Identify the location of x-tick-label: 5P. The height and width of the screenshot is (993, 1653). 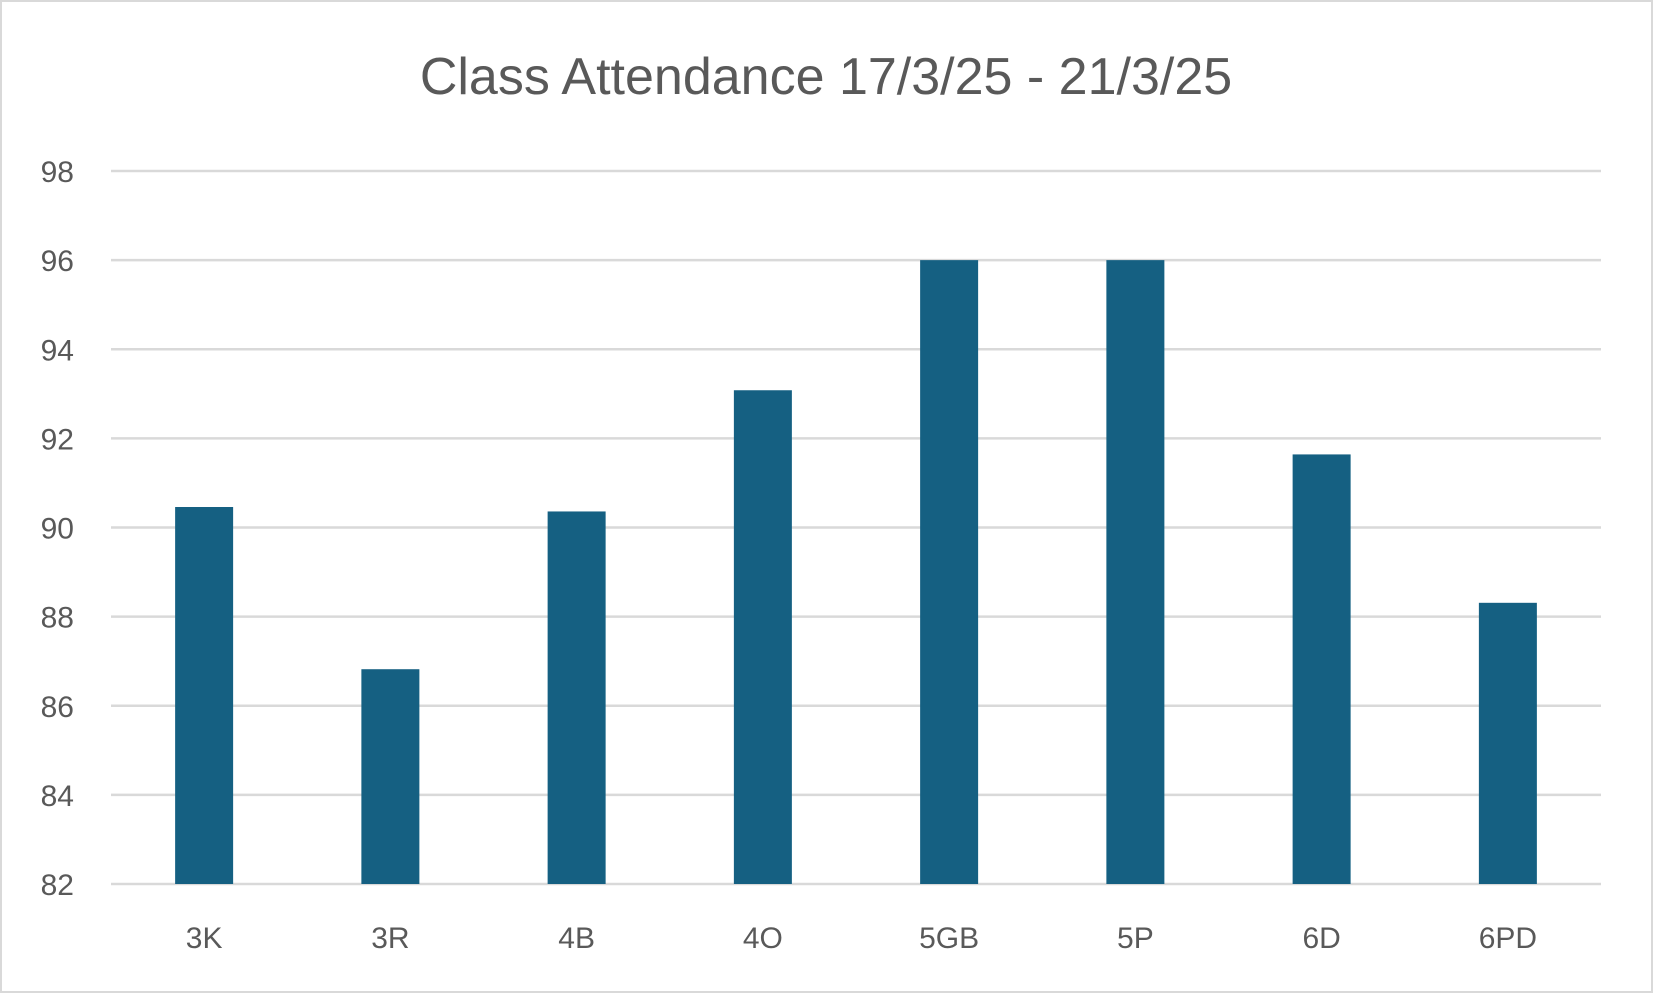
(1135, 938).